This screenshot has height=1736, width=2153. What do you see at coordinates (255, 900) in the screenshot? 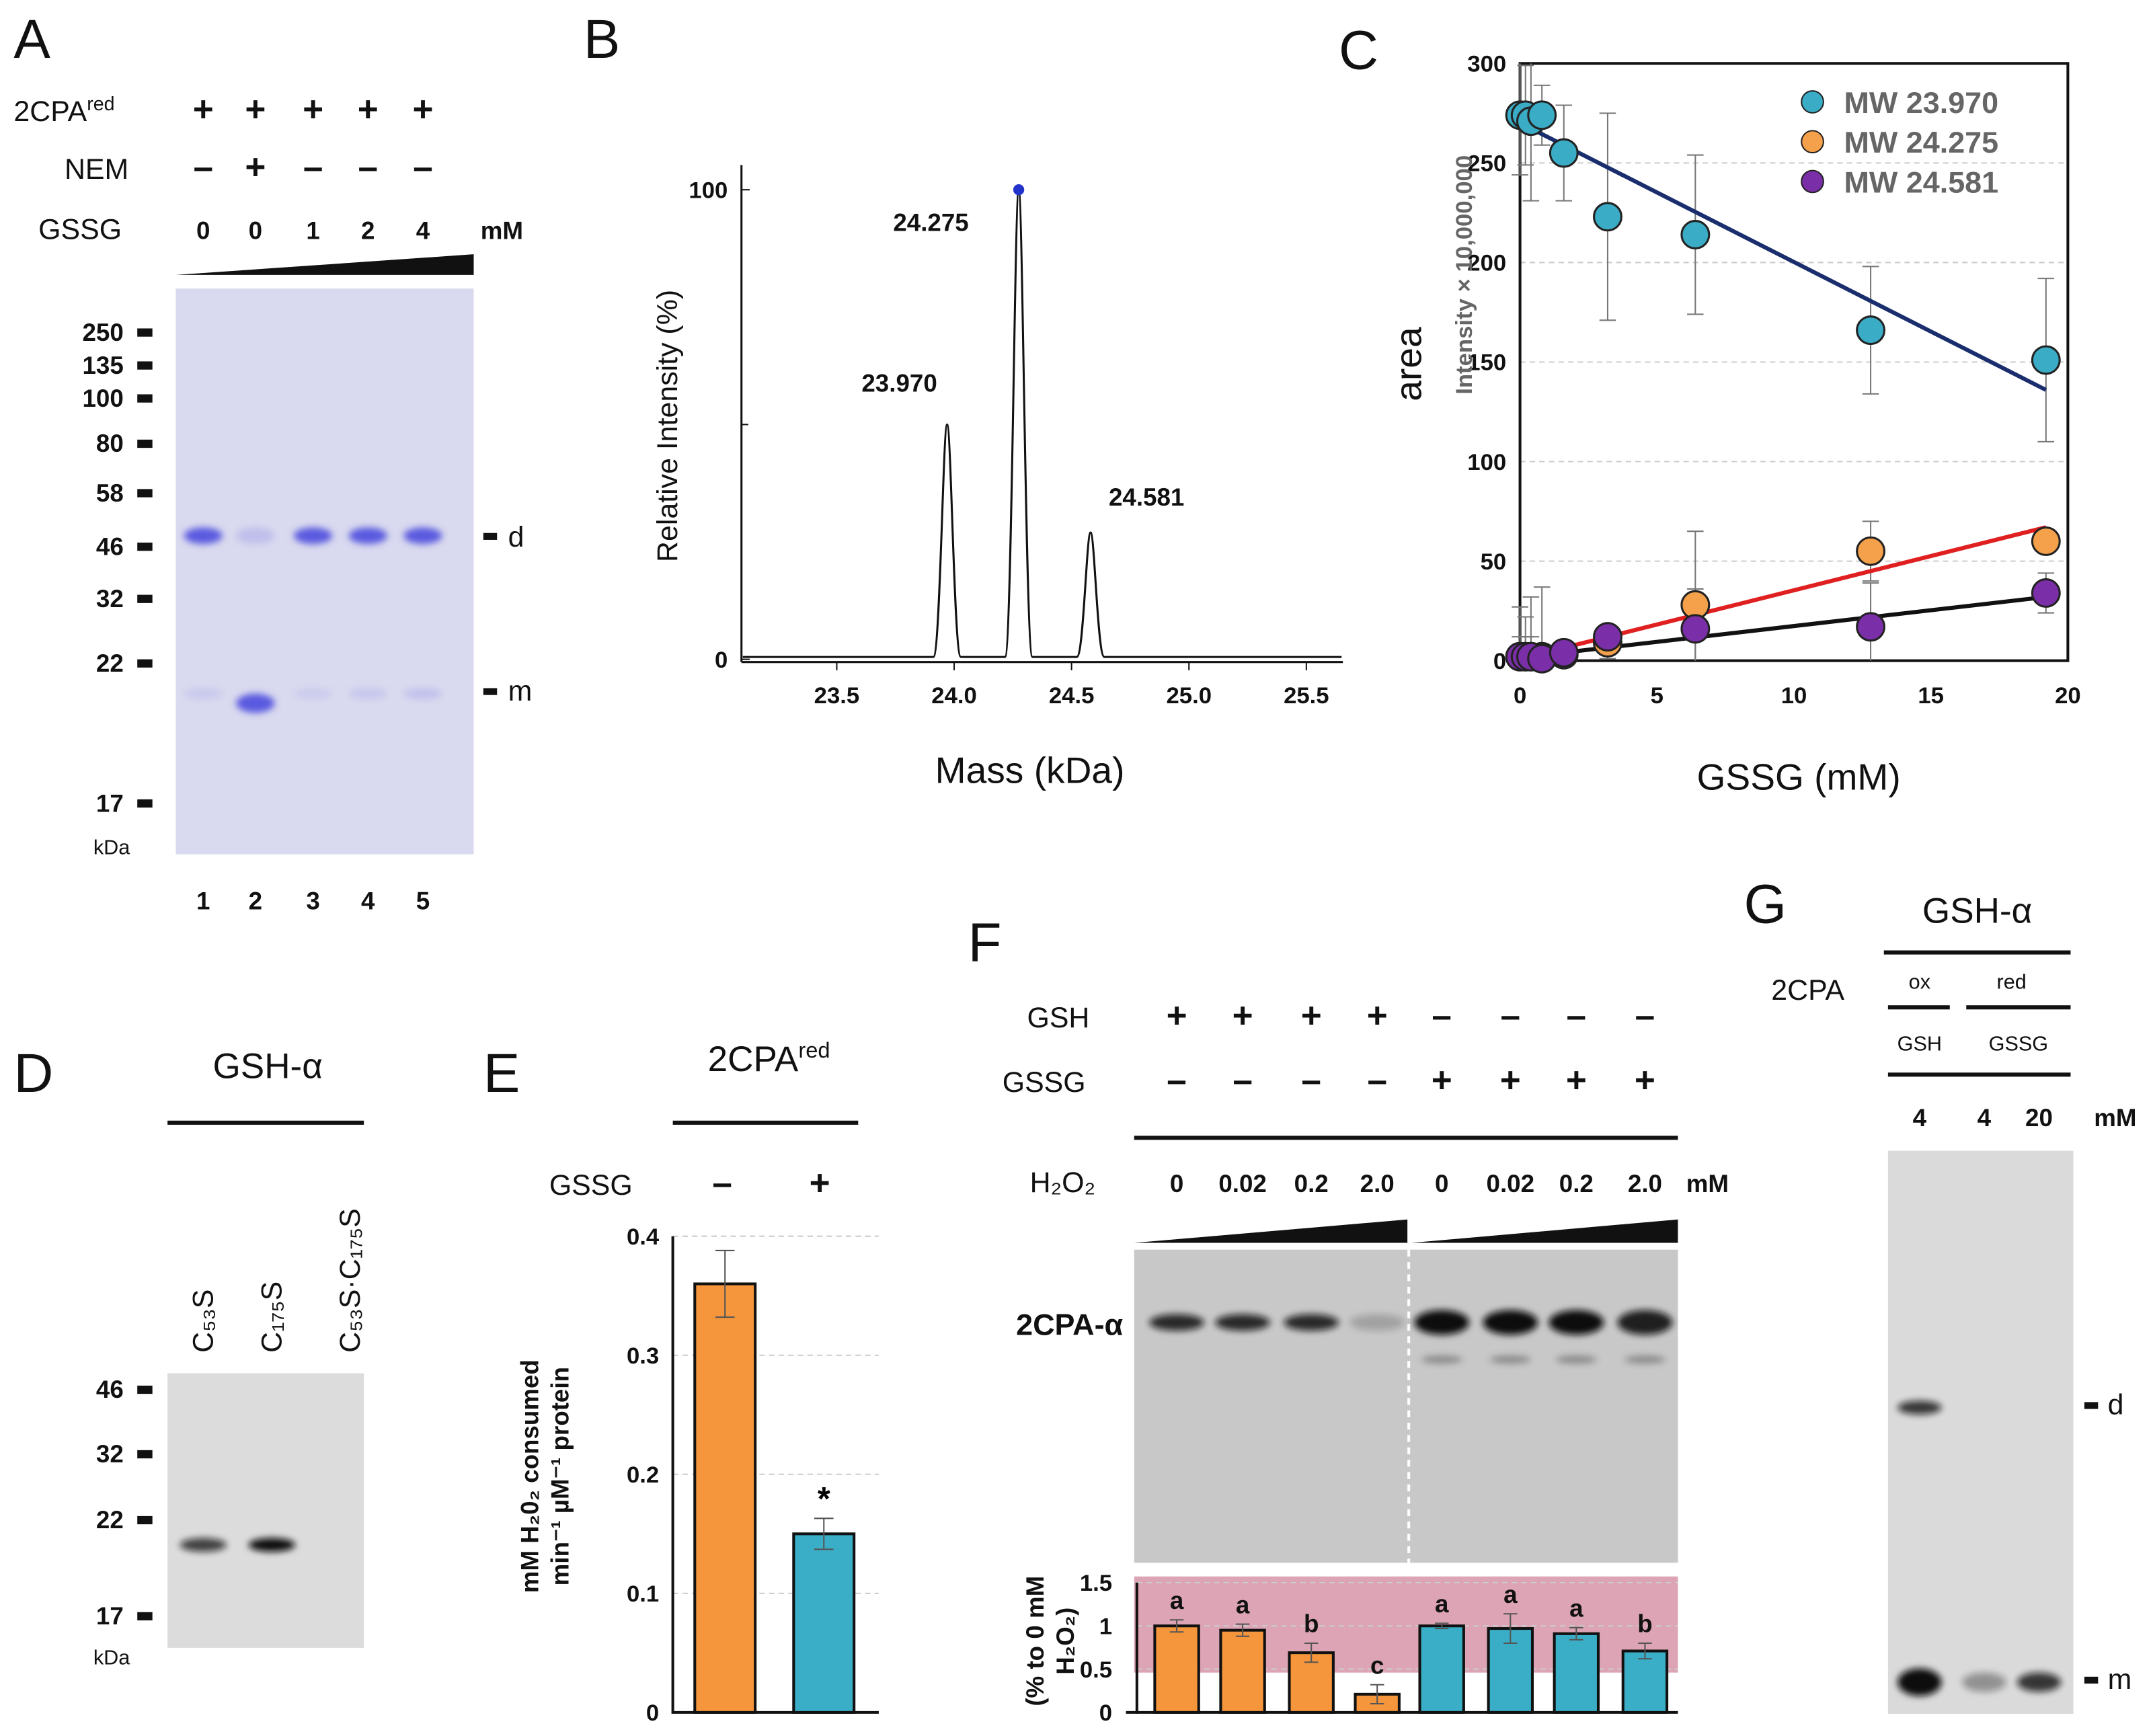
I see `lane-number: 2` at bounding box center [255, 900].